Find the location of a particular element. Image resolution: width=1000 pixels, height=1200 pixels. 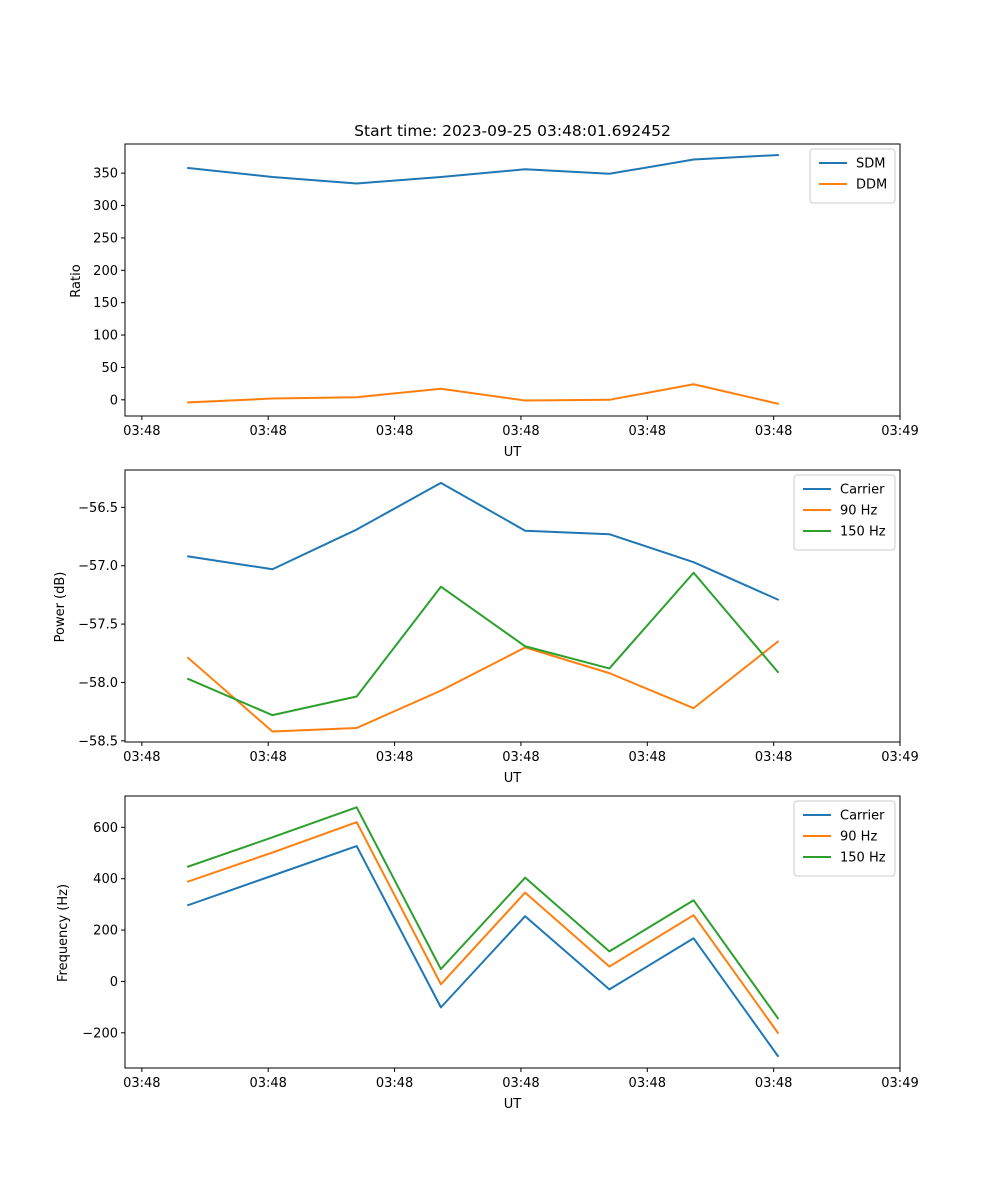

legend-label: DDM is located at coordinates (871, 185).